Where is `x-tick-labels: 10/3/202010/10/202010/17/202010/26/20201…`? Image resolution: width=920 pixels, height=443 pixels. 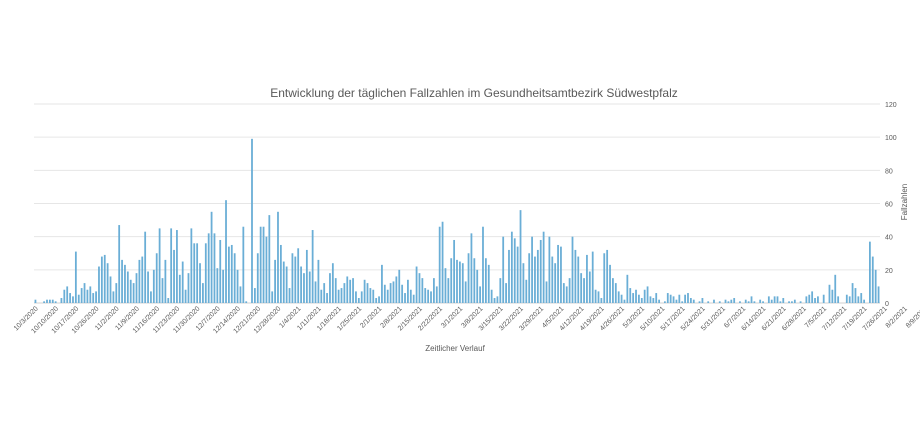
x-tick-labels: 10/3/202010/10/202010/17/202010/26/20201… is located at coordinates (466, 320).